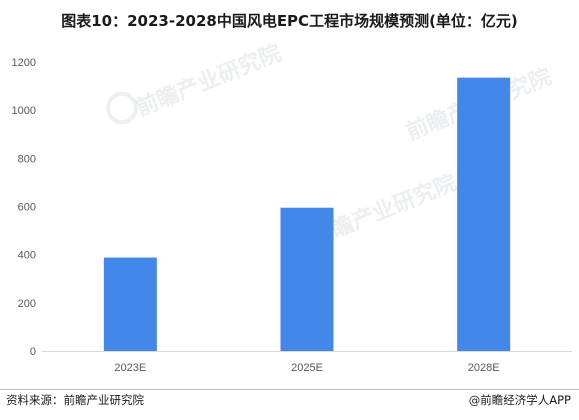 The height and width of the screenshot is (420, 579). Describe the element at coordinates (307, 279) in the screenshot. I see `bar-2025E` at that location.